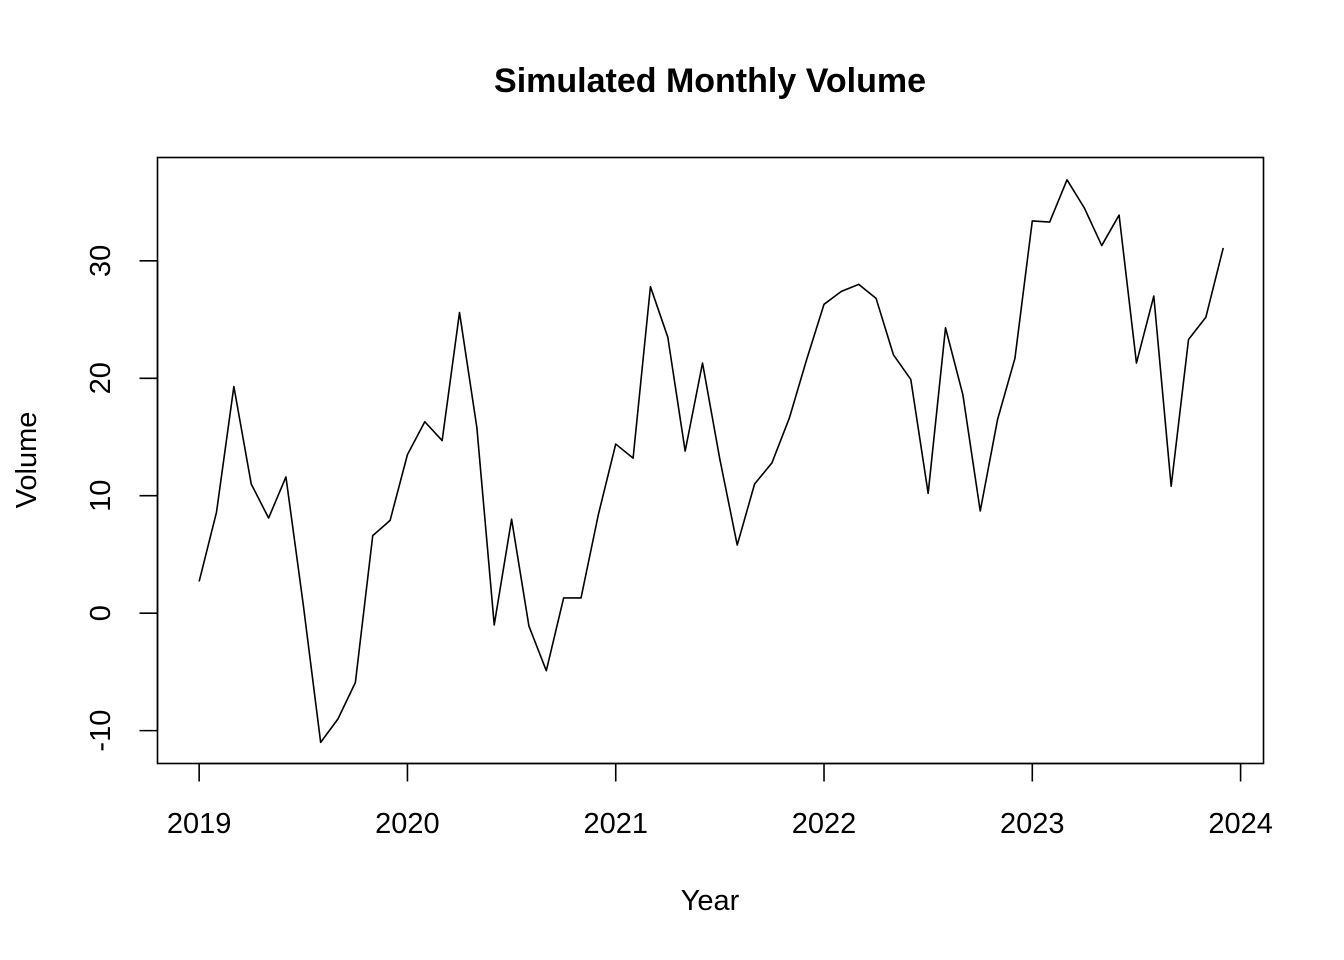  Describe the element at coordinates (101, 613) in the screenshot. I see `y-tick-label: 0` at that location.